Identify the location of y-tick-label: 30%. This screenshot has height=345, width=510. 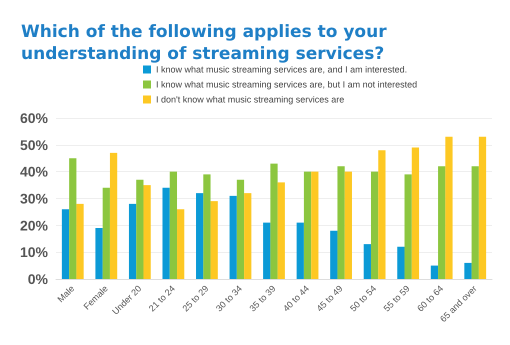
(34, 198).